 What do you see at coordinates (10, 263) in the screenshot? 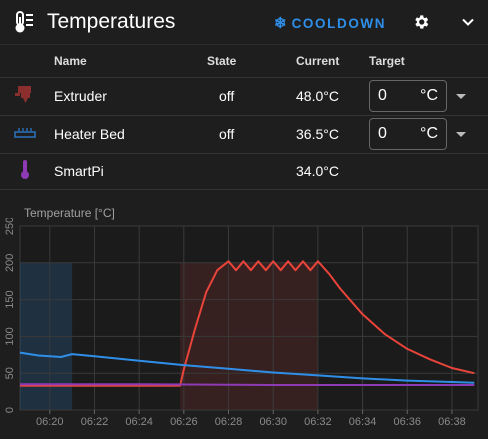
I see `y-tick-label: 200` at bounding box center [10, 263].